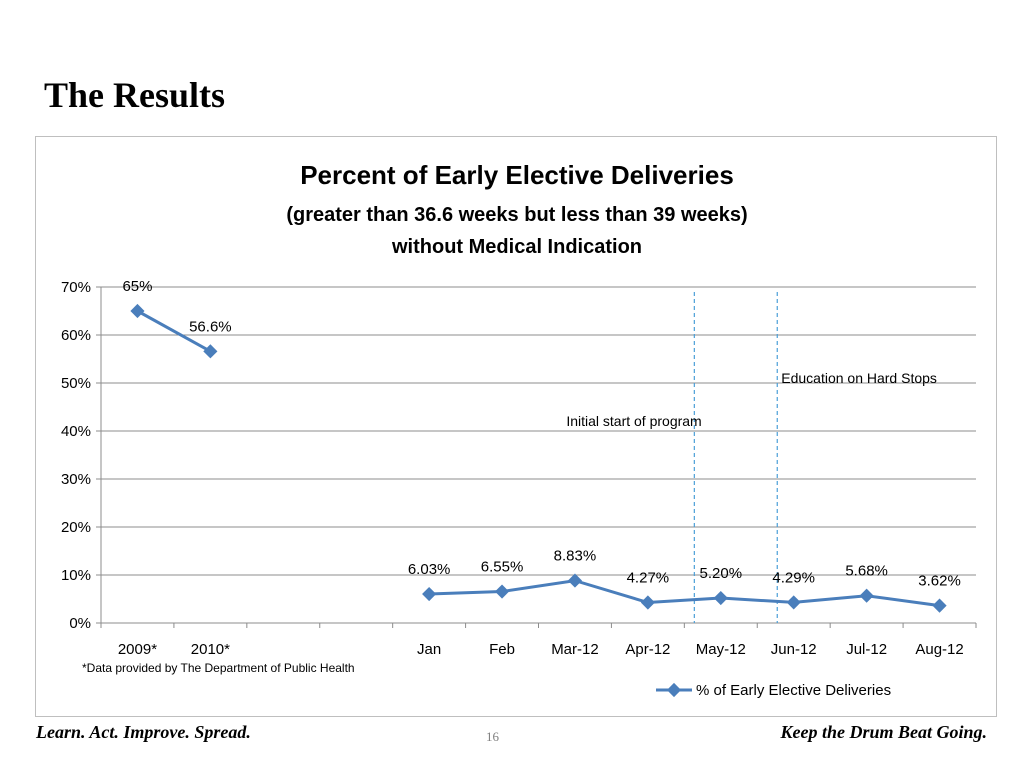 This screenshot has height=768, width=1024. What do you see at coordinates (76, 527) in the screenshot?
I see `y-tick-label: 20%` at bounding box center [76, 527].